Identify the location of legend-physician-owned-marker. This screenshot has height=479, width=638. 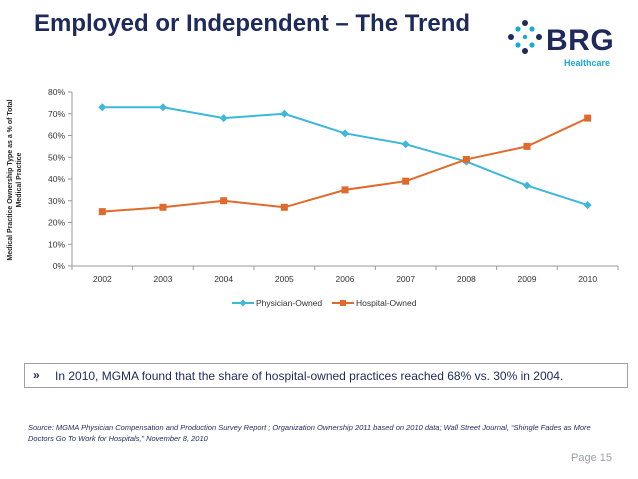
(243, 303).